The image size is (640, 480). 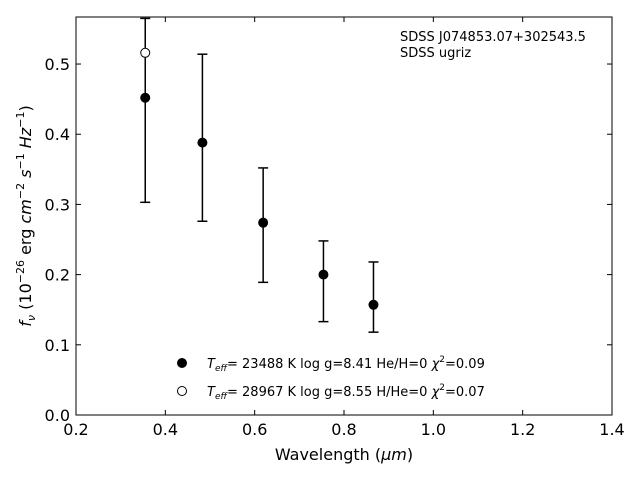 I want to click on x-tick-label: 1.0, so click(x=433, y=429).